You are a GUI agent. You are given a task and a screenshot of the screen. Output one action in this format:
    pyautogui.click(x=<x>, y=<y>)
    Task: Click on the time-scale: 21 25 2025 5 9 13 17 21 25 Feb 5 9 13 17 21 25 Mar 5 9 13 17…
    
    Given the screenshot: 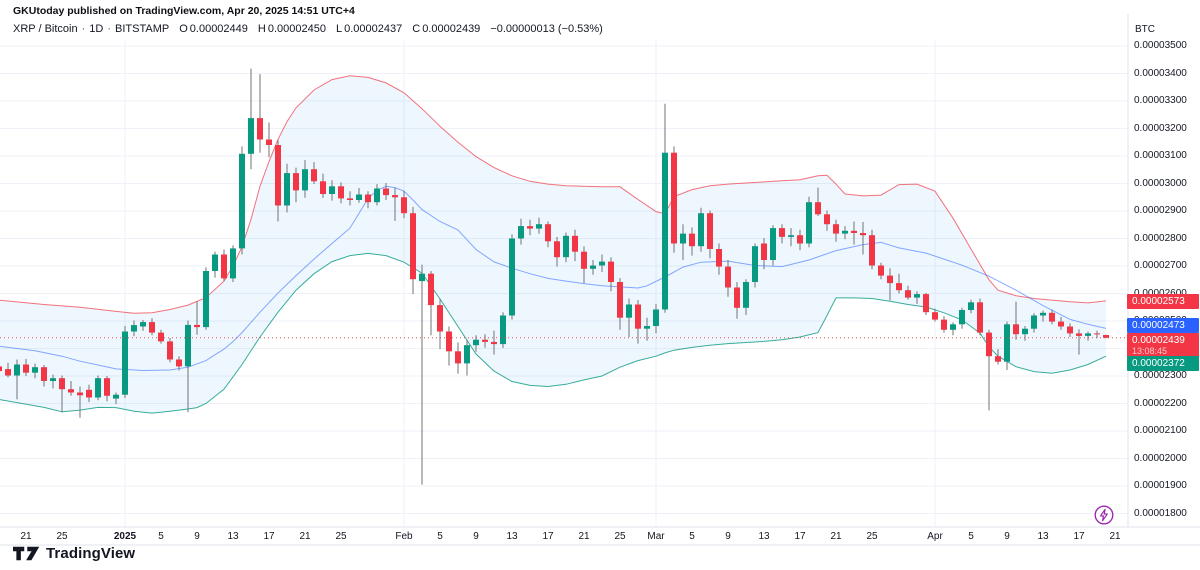 What is the action you would take?
    pyautogui.click(x=600, y=537)
    